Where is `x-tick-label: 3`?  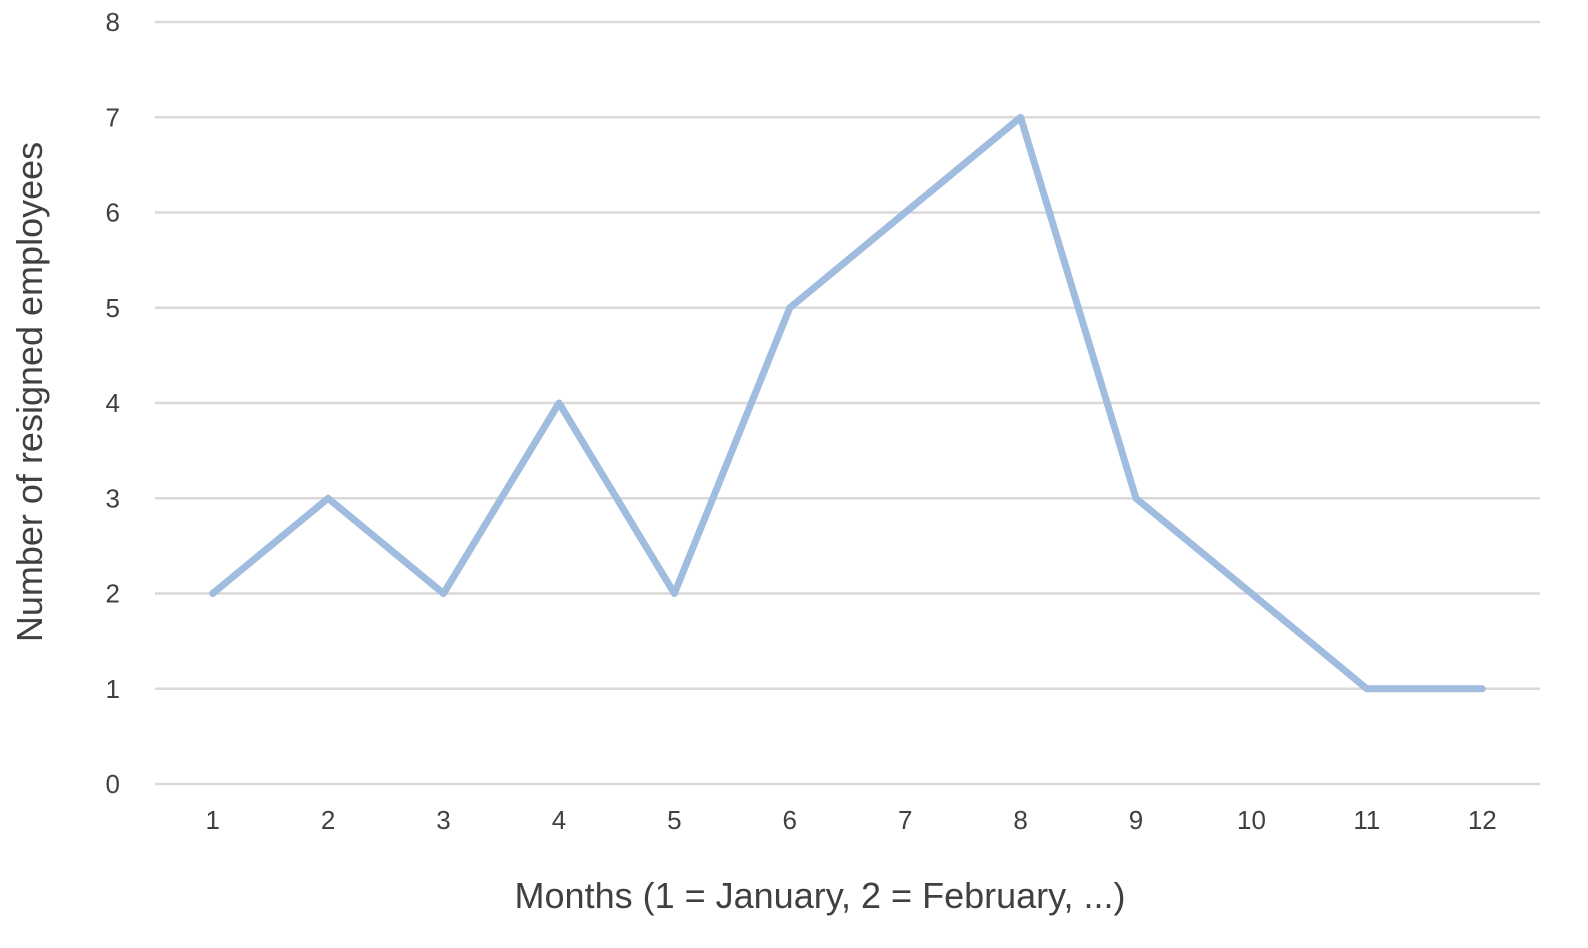 x-tick-label: 3 is located at coordinates (443, 820).